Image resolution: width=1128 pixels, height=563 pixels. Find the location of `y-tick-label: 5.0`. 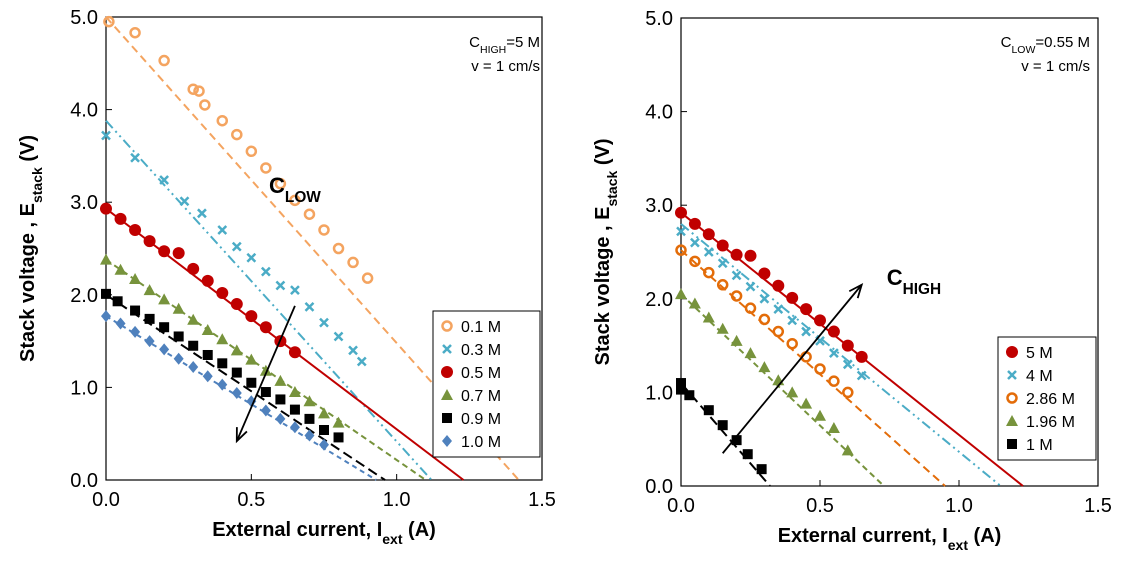

y-tick-label: 5.0 is located at coordinates (659, 19).